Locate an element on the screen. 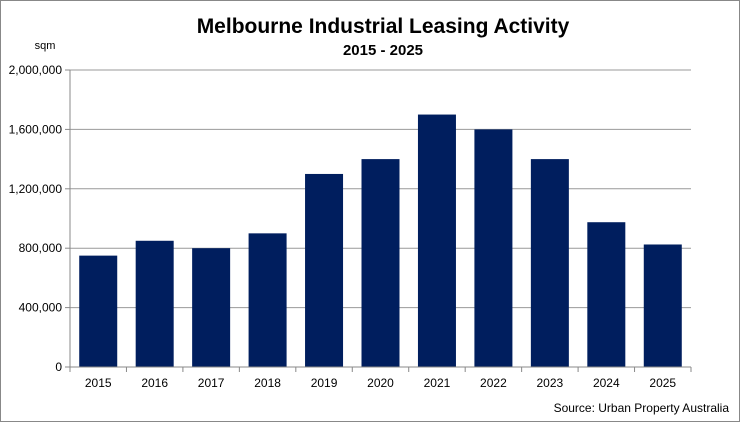 The height and width of the screenshot is (423, 740). chart-subtitle: 2015 - 2025 is located at coordinates (383, 50).